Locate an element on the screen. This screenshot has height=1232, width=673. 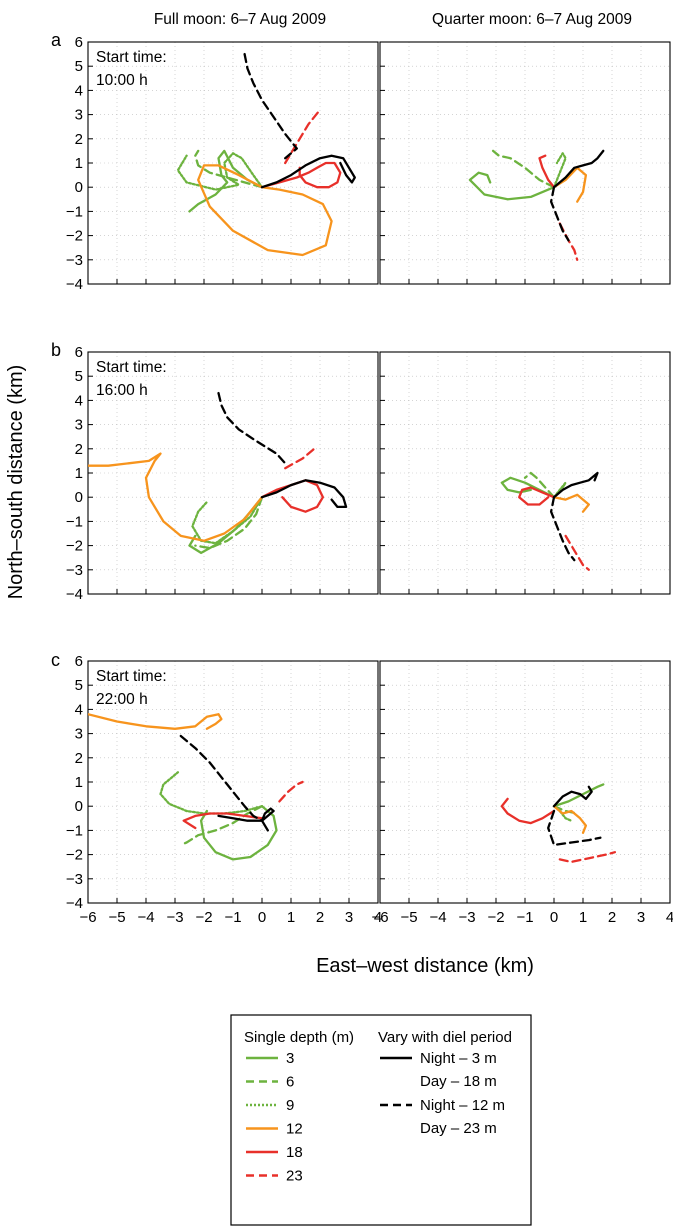
x-tick-label: 1 is located at coordinates (291, 917).